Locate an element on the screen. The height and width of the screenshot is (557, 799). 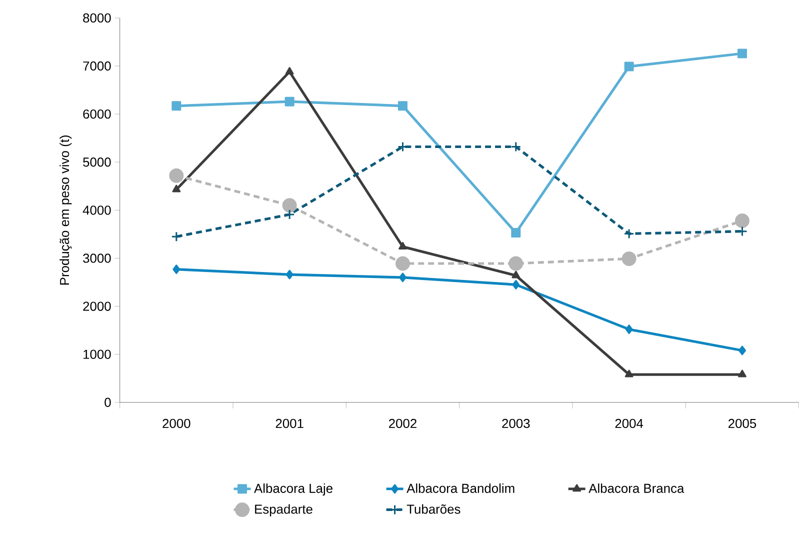
y-tick-label: 2000 is located at coordinates (97, 306).